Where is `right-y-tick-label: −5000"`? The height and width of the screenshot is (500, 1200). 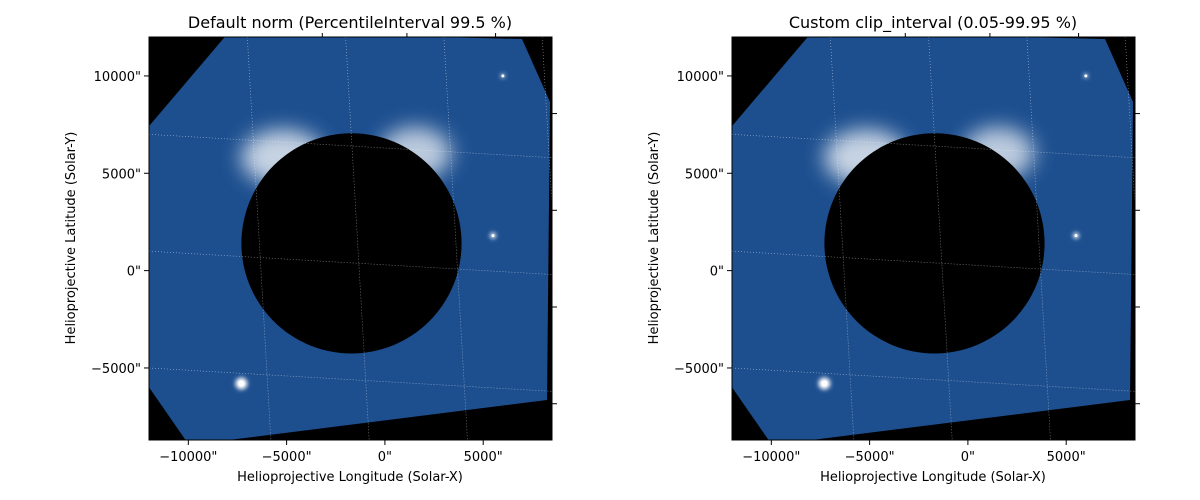
right-y-tick-label: −5000" is located at coordinates (699, 369).